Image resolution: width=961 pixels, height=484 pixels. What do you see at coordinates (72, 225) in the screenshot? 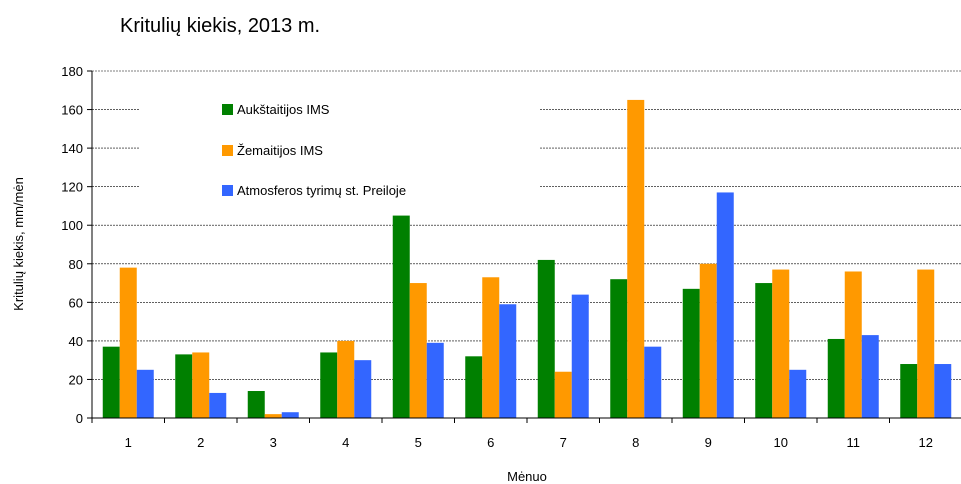
I see `y-tick-label: 100` at bounding box center [72, 225].